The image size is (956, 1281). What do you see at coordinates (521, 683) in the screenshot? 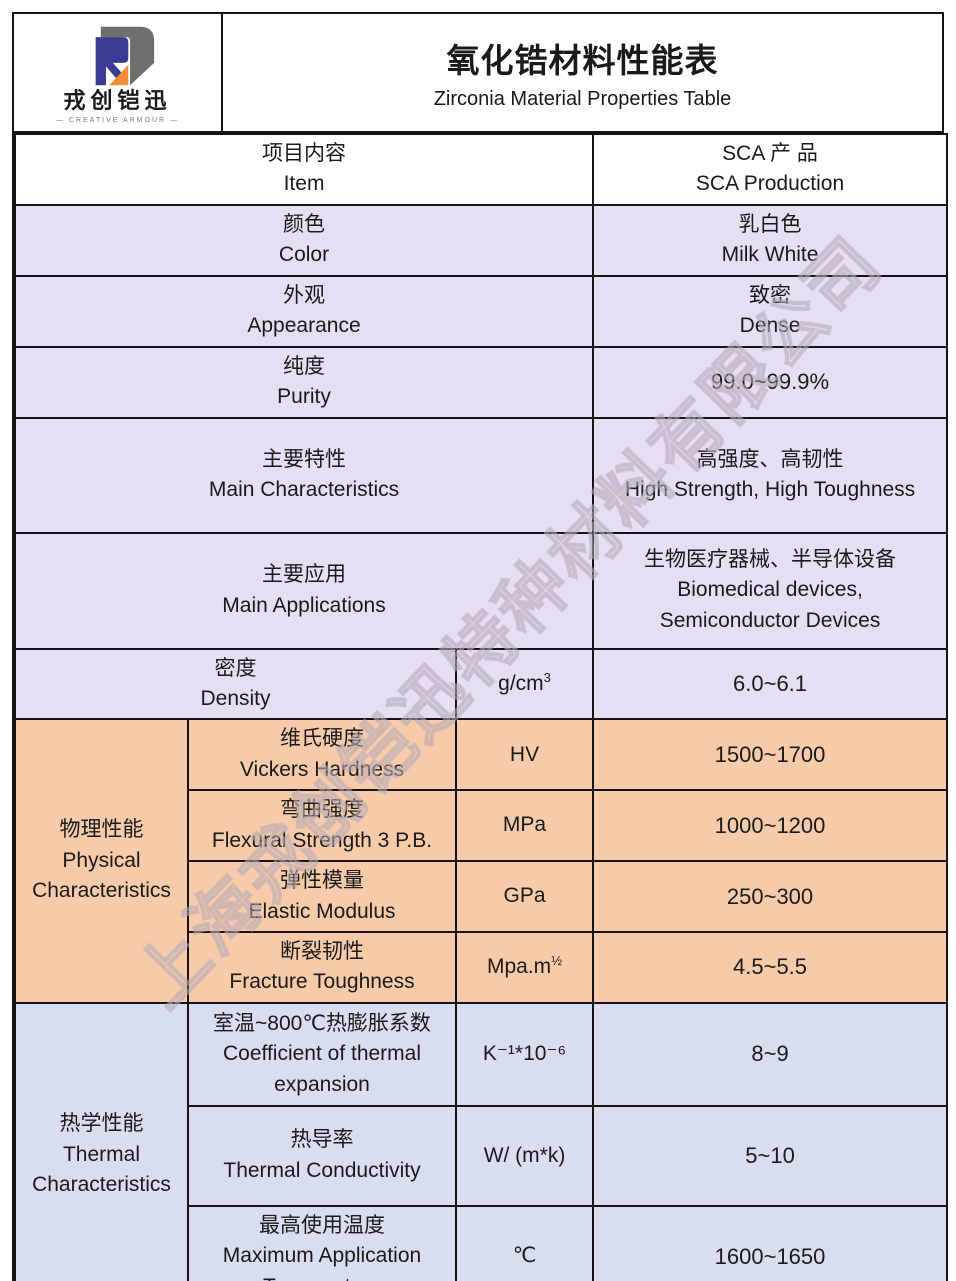
I see `density-unit: g/cm` at bounding box center [521, 683].